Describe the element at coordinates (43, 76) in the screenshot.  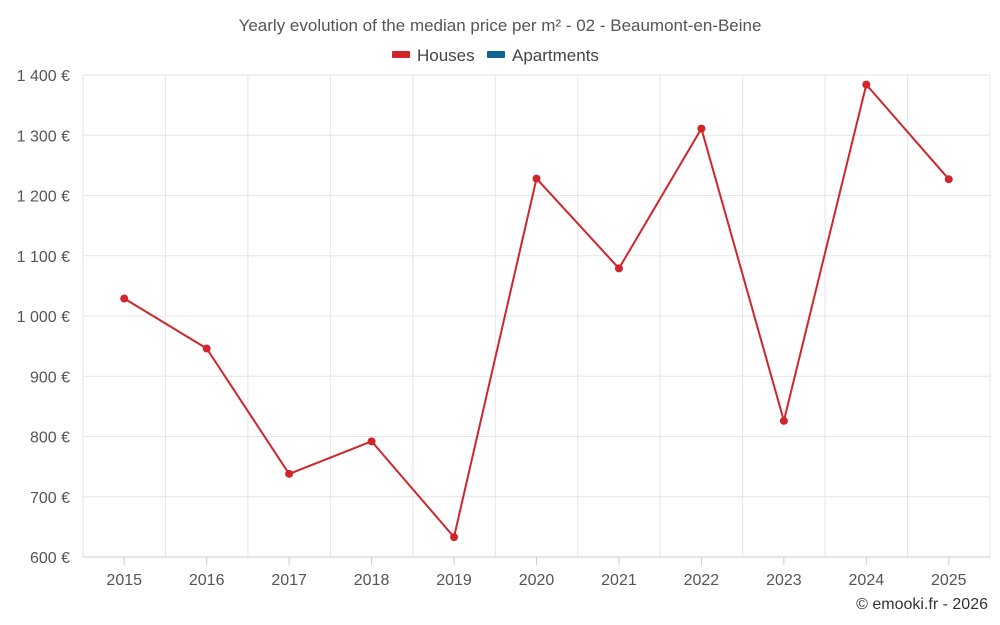
I see `y-tick-label: 1 400 €` at that location.